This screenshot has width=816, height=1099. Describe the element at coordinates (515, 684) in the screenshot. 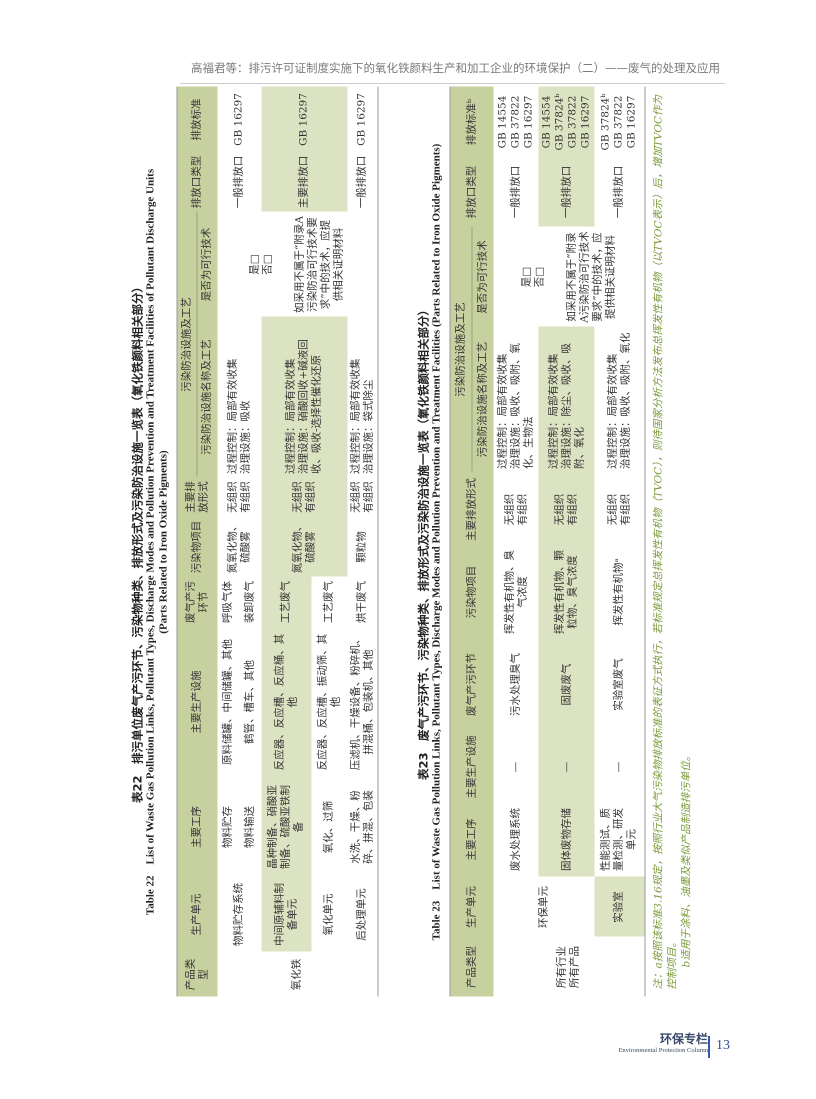

I see `cell-link: 污水处理臭气` at that location.